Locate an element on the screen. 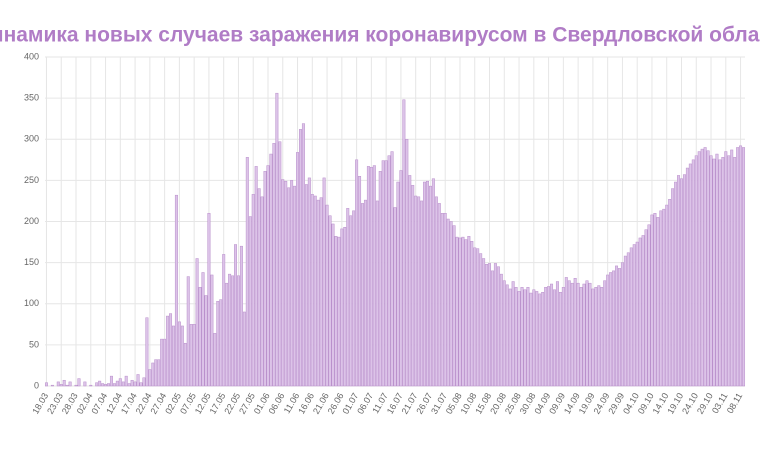 The height and width of the screenshot is (460, 760). y-tick-label: 400 is located at coordinates (31, 56).